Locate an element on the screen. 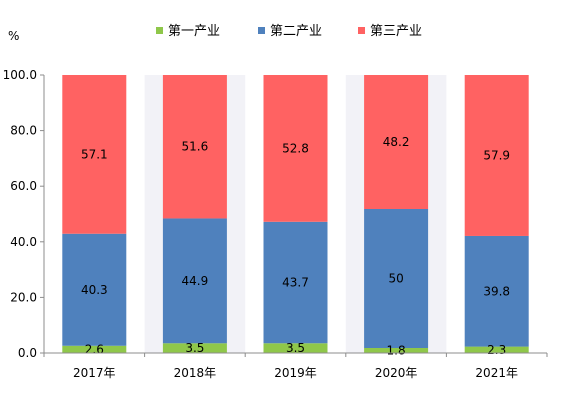  data-label: 50 is located at coordinates (395, 278).